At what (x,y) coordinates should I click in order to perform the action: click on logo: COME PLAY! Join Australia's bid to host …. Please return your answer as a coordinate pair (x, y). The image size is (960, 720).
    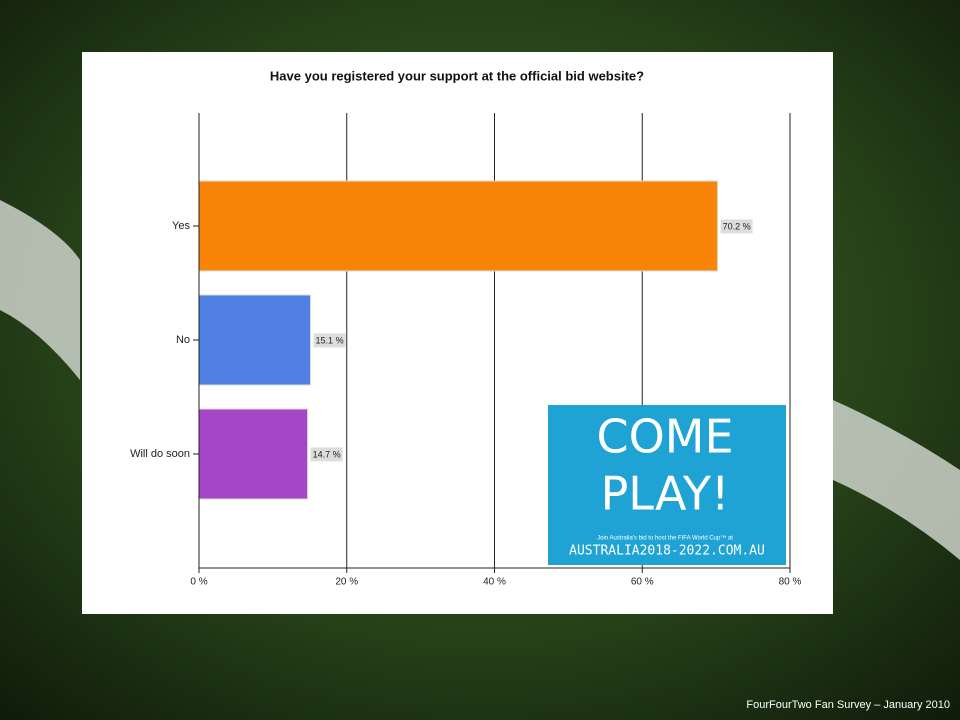
    Looking at the image, I should click on (667, 485).